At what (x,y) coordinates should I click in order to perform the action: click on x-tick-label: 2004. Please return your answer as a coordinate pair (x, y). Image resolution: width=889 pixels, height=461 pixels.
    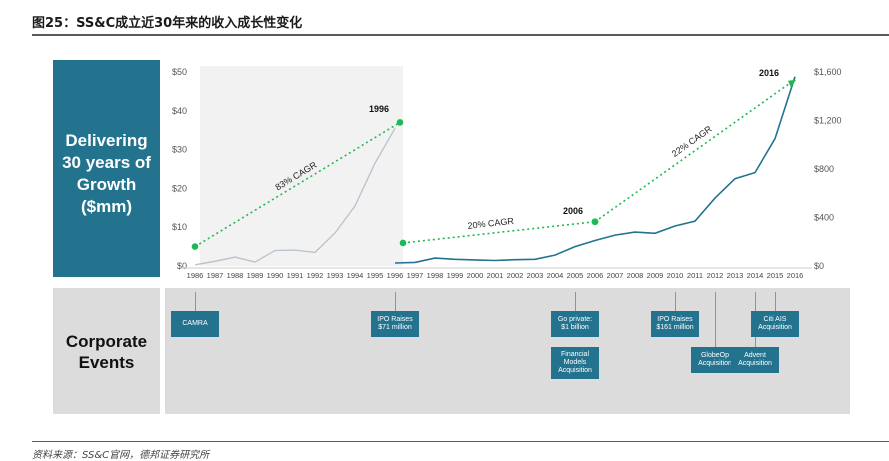
    Looking at the image, I should click on (555, 275).